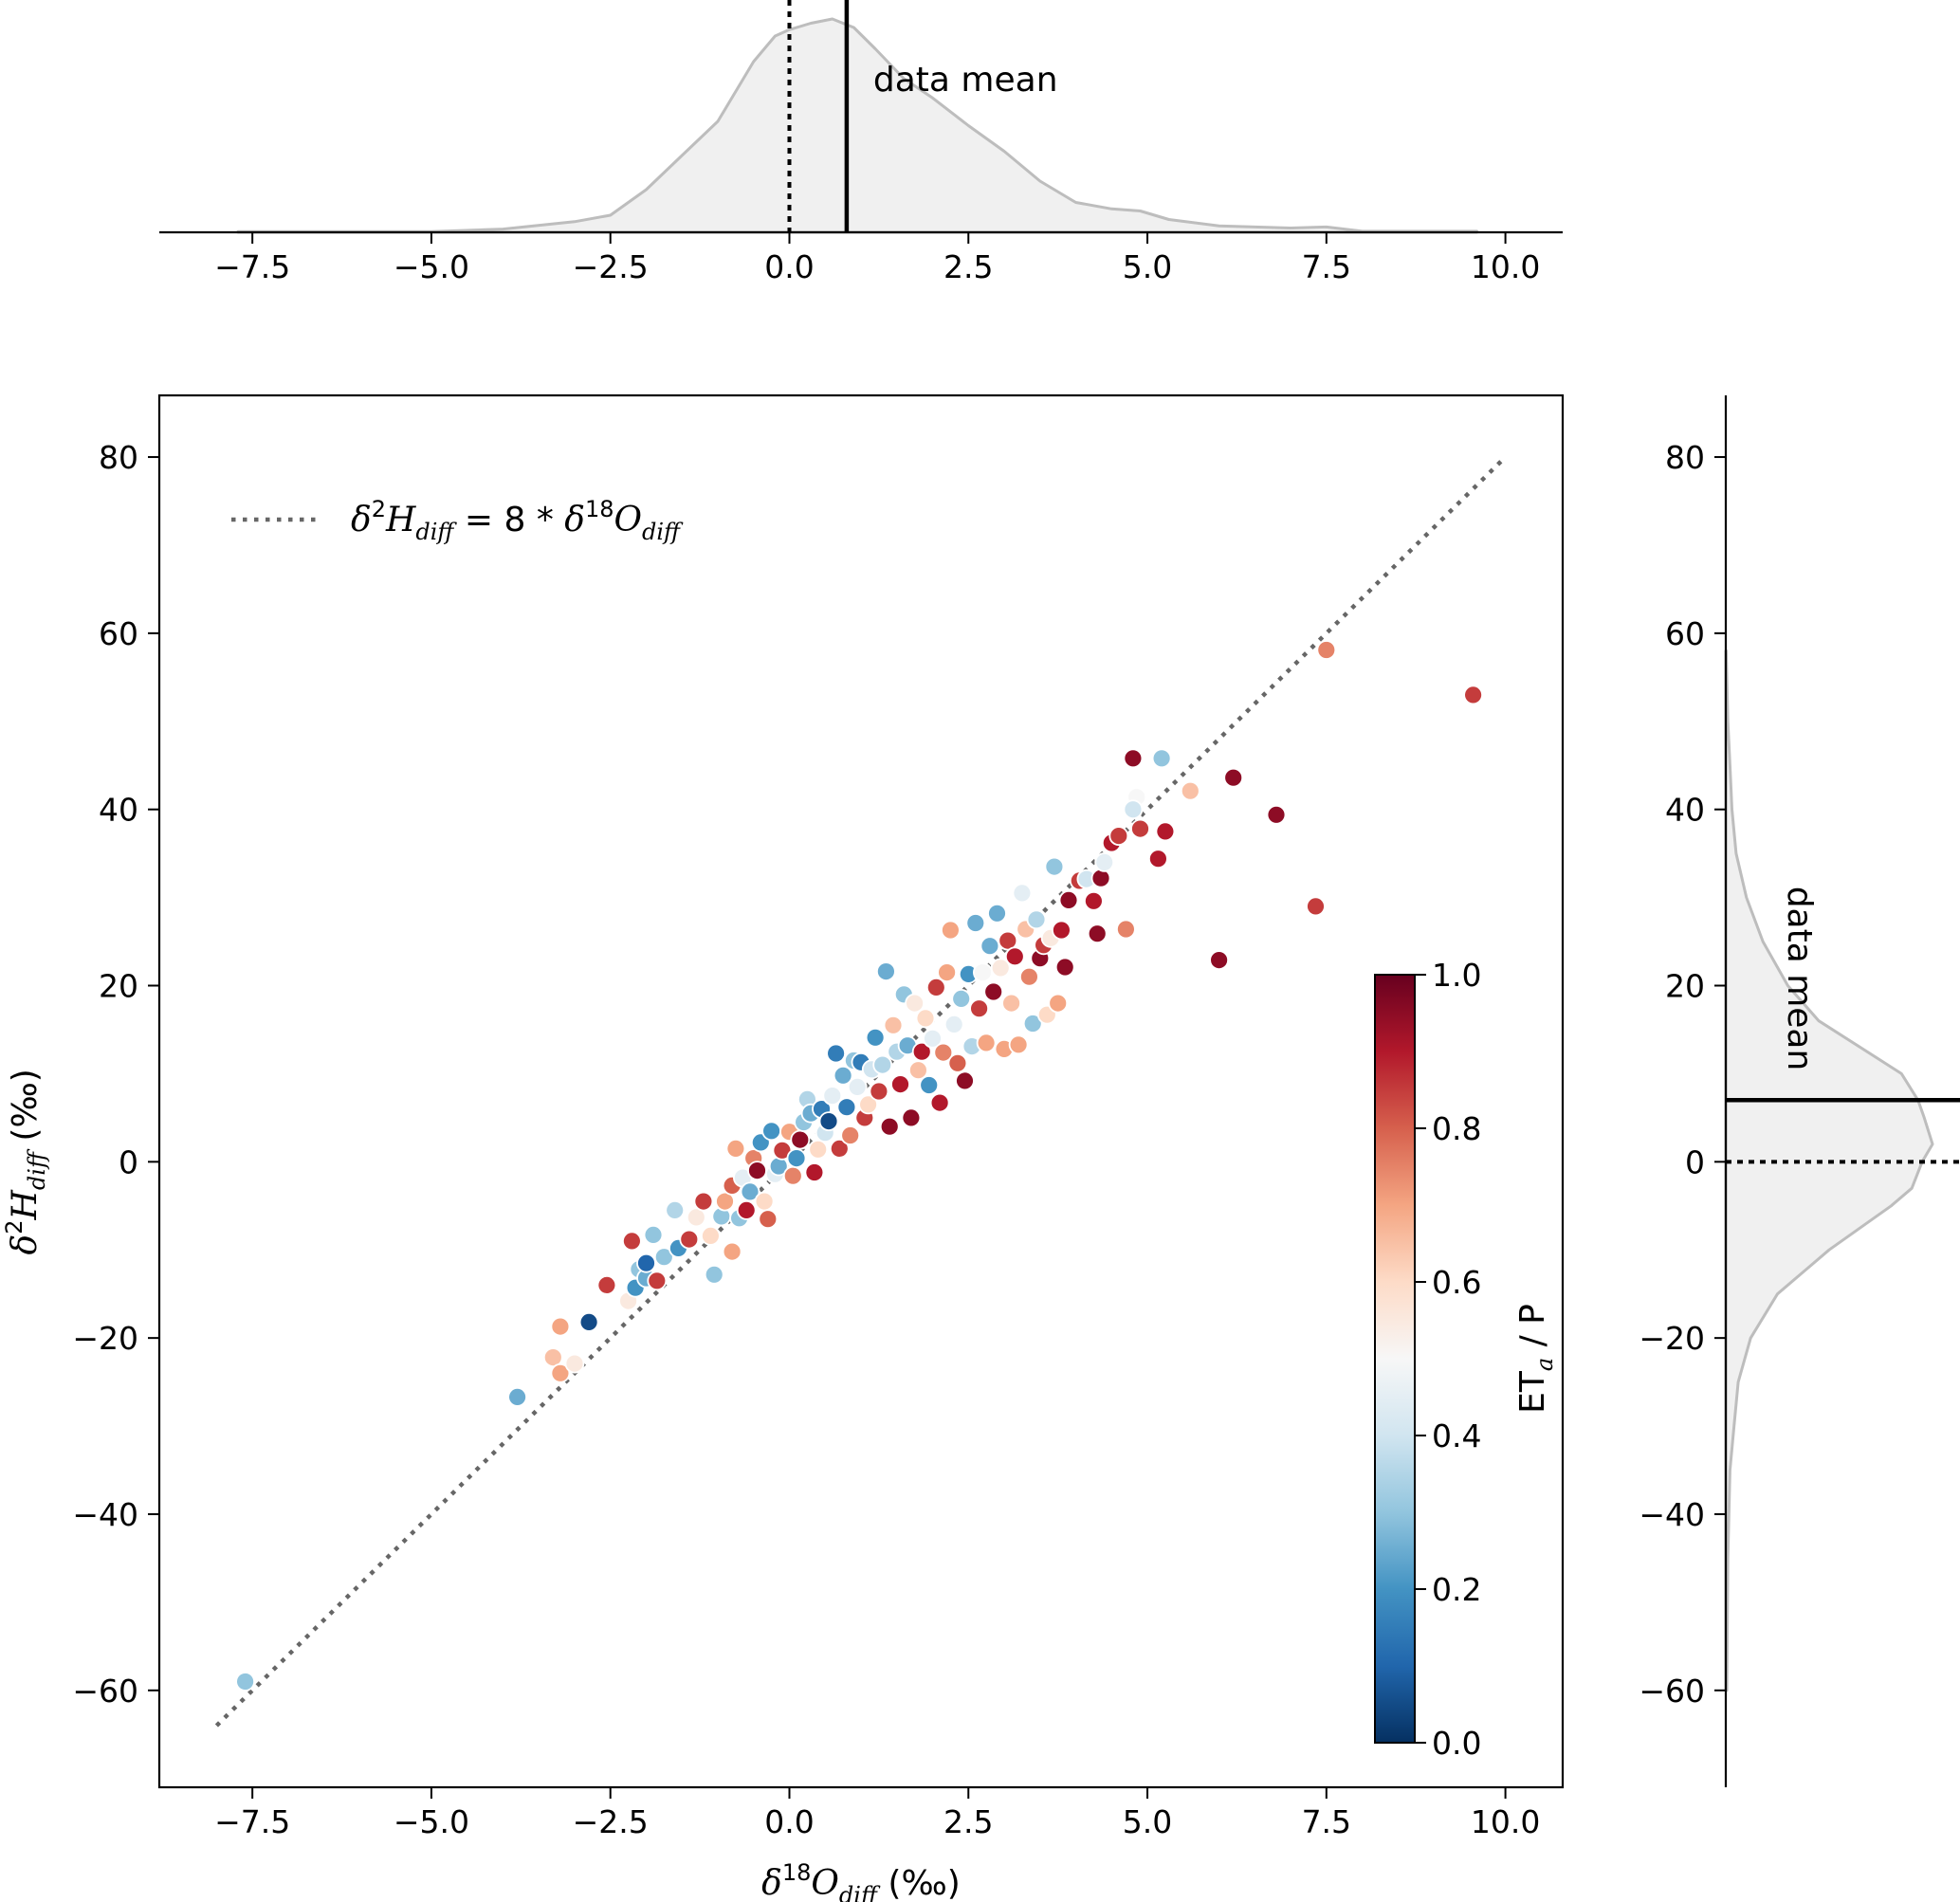 The image size is (1960, 1902). Describe the element at coordinates (1672, 1515) in the screenshot. I see `right-y-tick-label: −40` at that location.